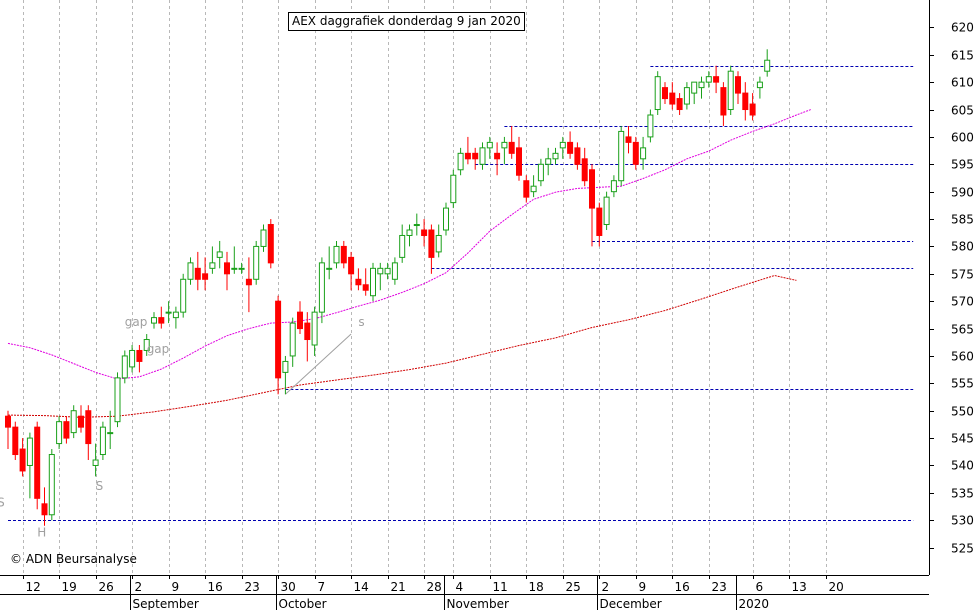 The image size is (980, 610). What do you see at coordinates (760, 587) in the screenshot?
I see `x-tick-label: 6` at bounding box center [760, 587].